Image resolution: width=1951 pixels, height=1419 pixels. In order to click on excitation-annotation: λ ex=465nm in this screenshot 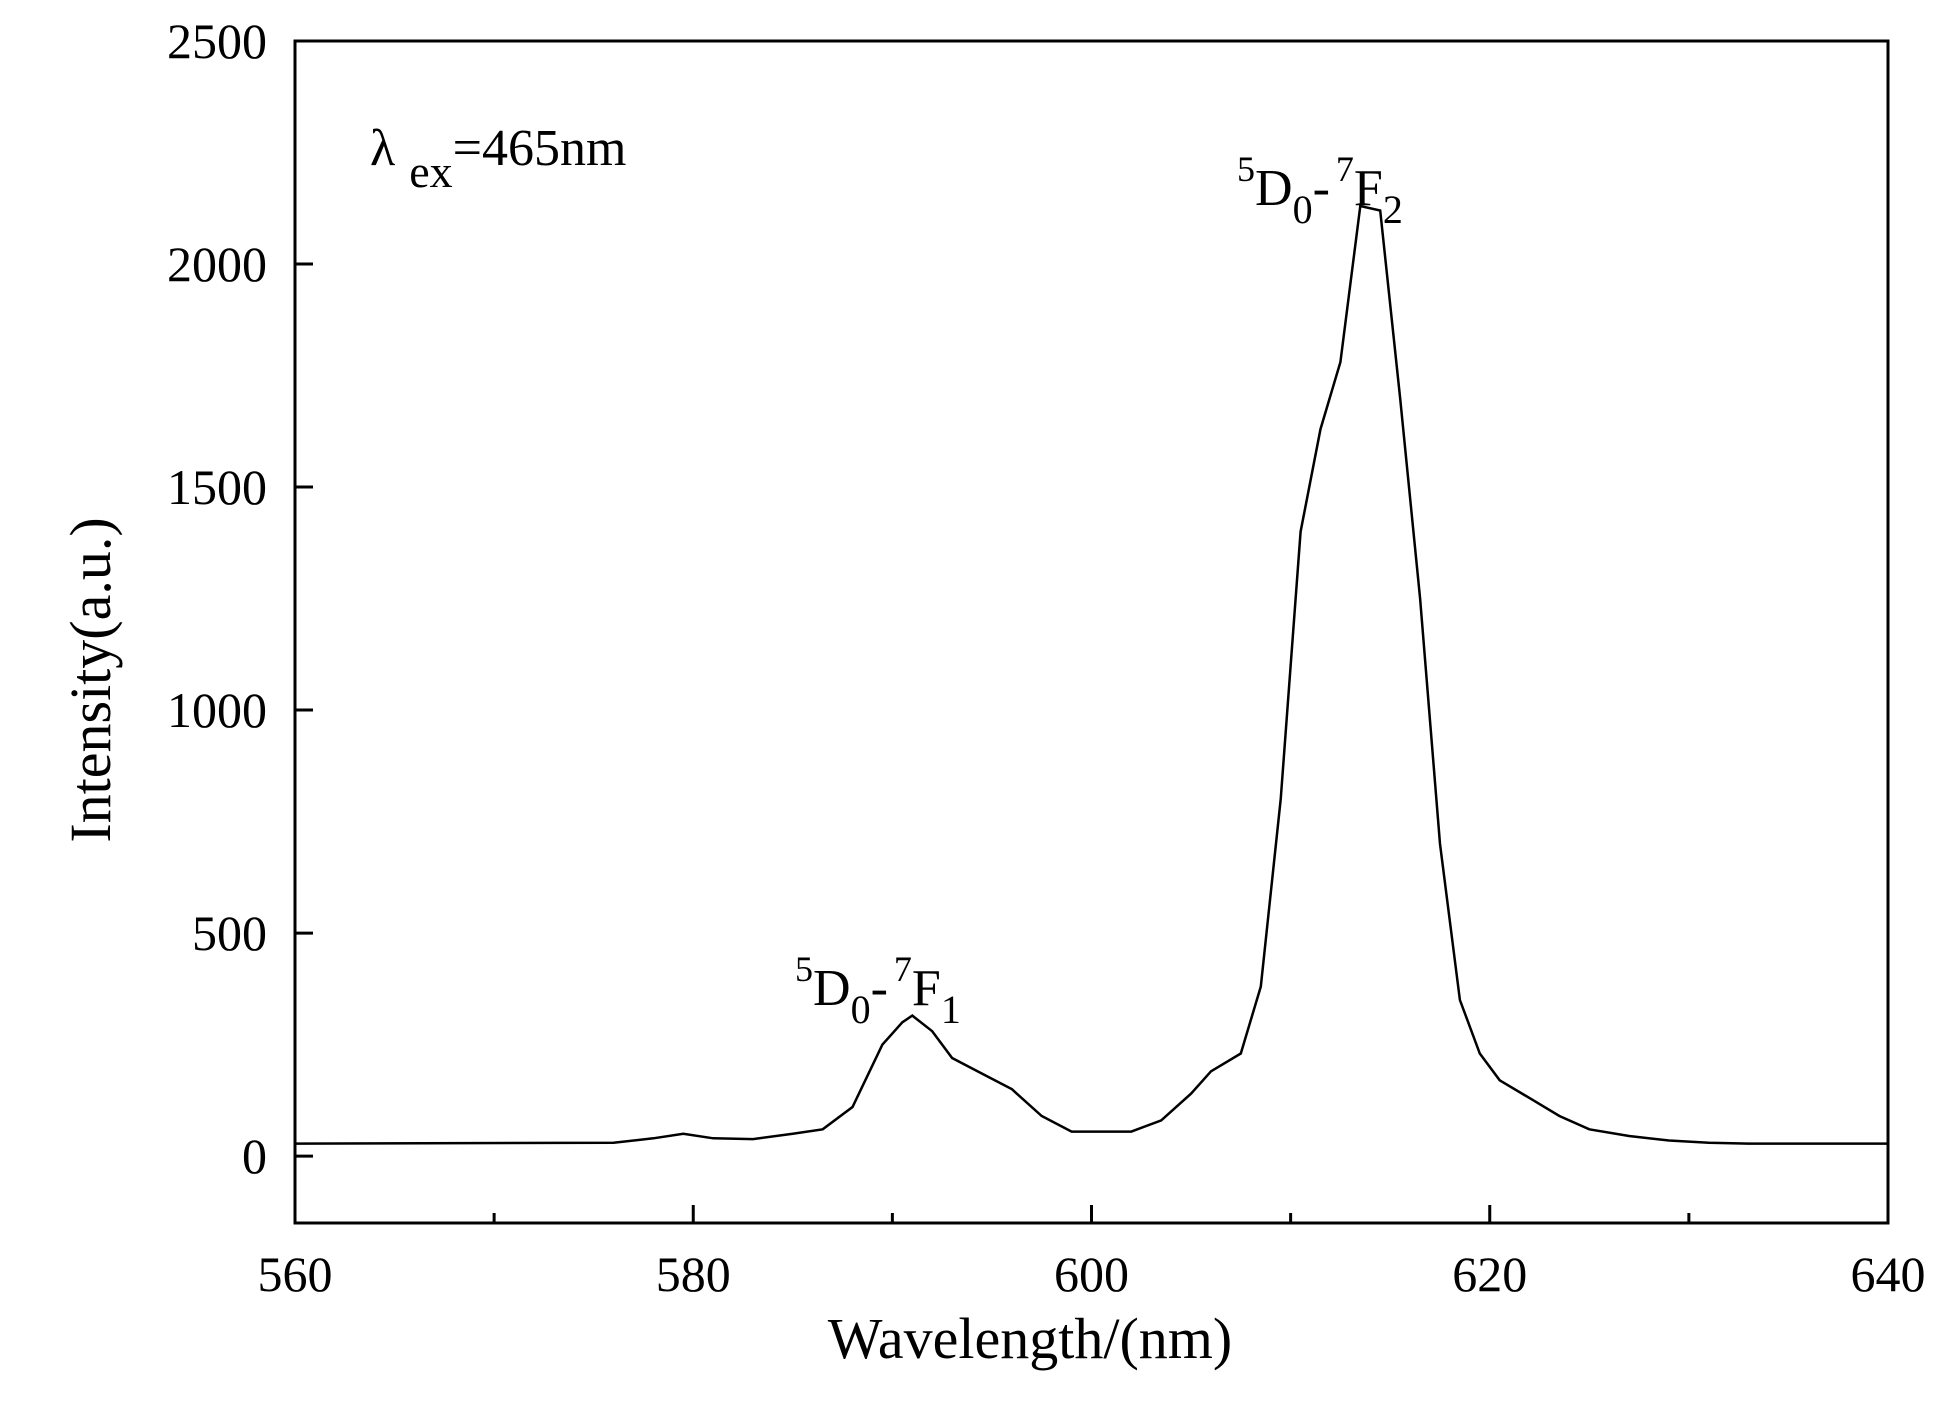, I will do `click(498, 158)`.